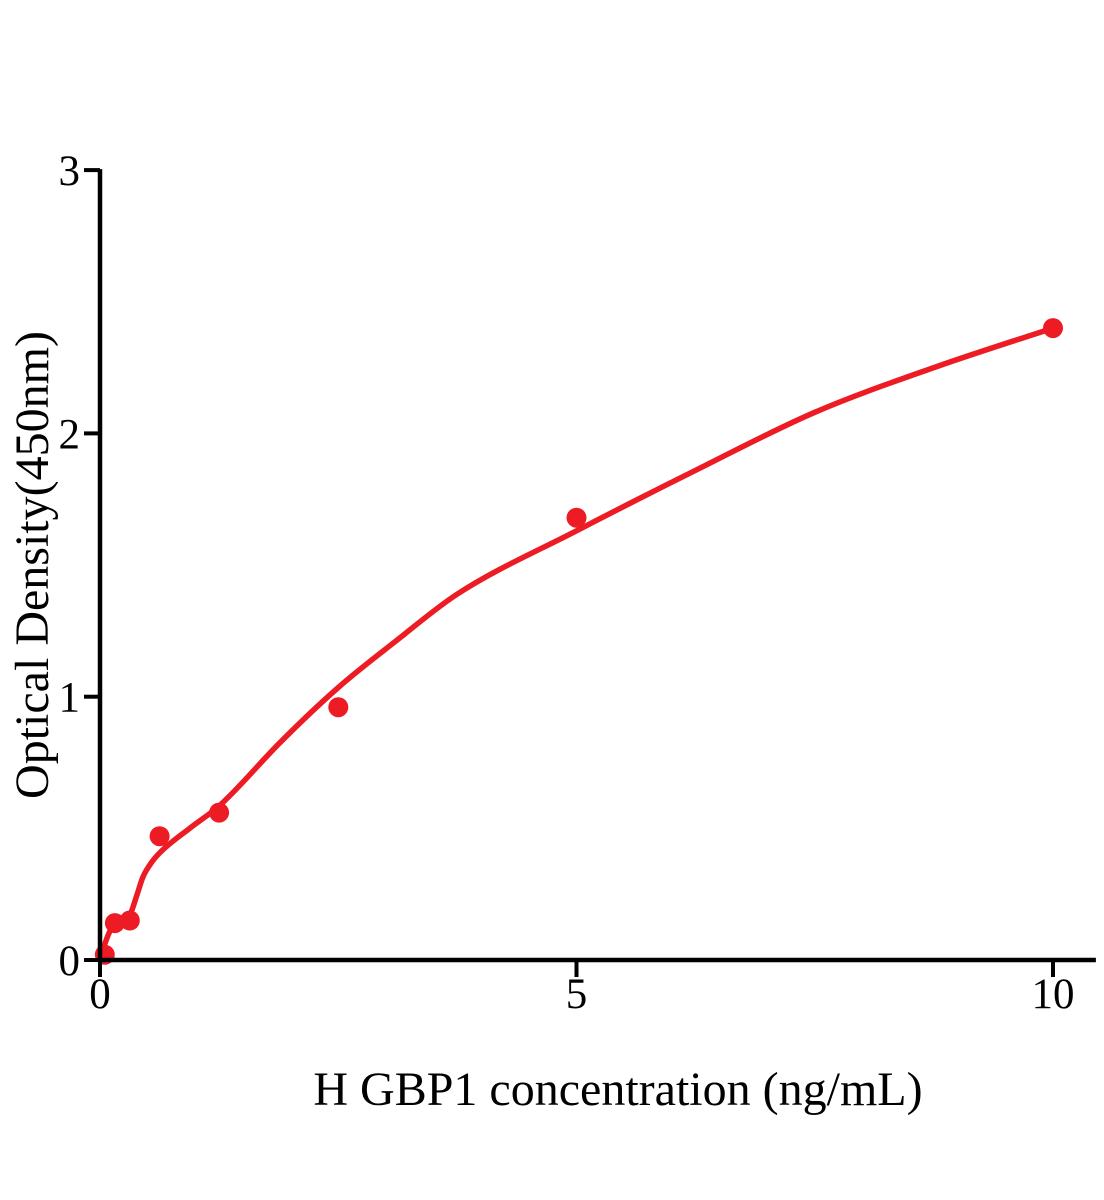 Image resolution: width=1104 pixels, height=1200 pixels. I want to click on x-tick-label: 5, so click(577, 994).